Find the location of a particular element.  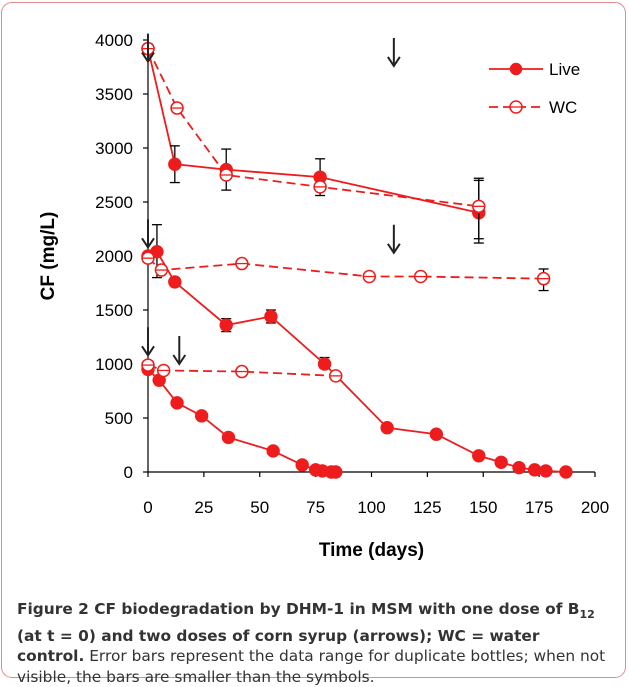

caption-label: Figure 2 is located at coordinates (53, 609).